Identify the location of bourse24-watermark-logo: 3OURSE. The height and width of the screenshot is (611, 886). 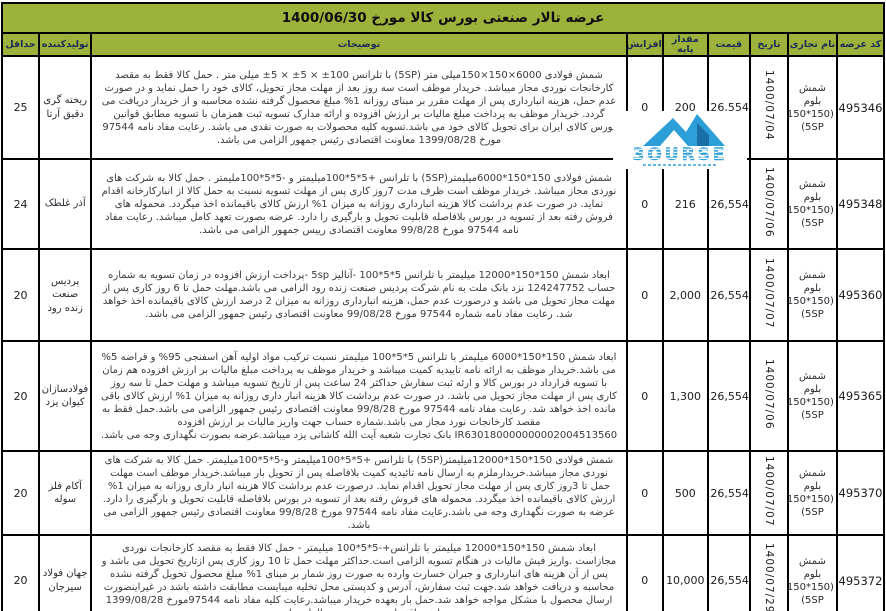
(680, 140).